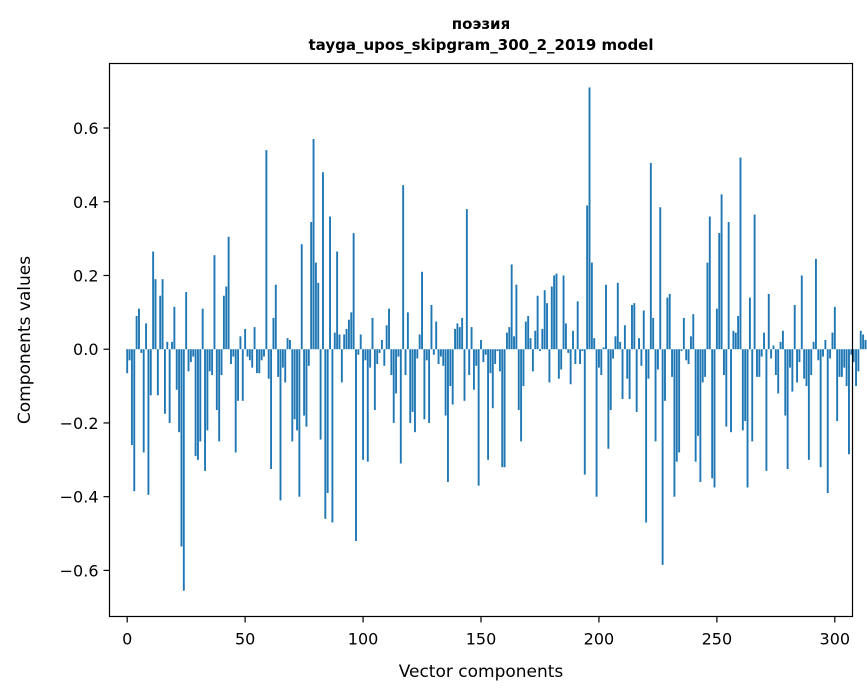 The image size is (867, 696). I want to click on y-tick-label: 0.0, so click(85, 349).